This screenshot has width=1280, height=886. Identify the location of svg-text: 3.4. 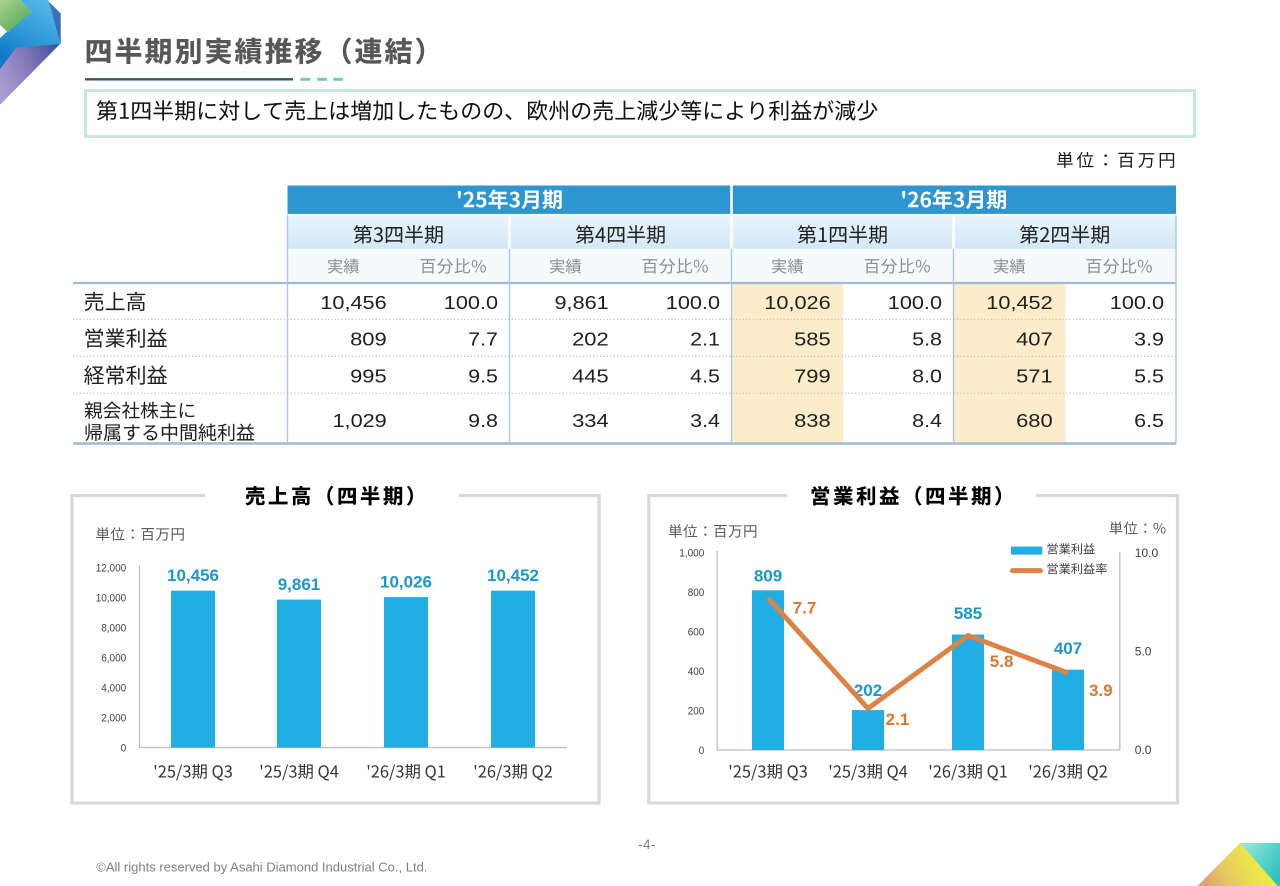
(705, 420).